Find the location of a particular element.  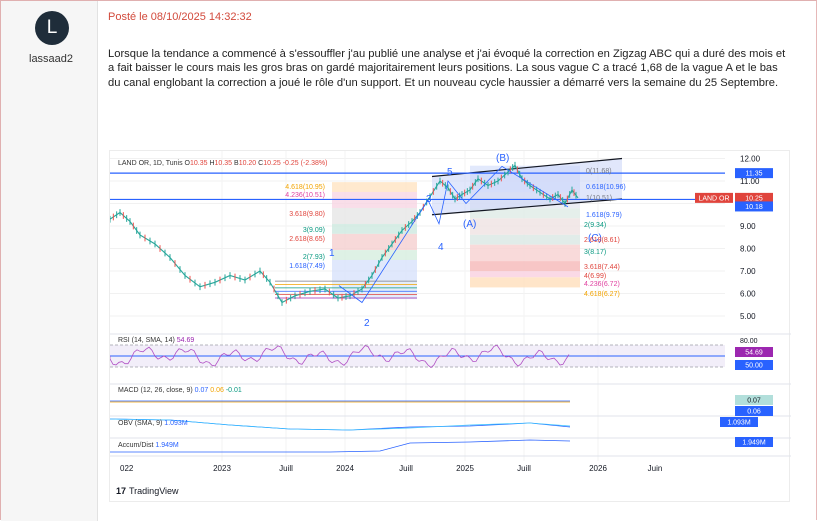

wave-label: (A) is located at coordinates (469, 224).